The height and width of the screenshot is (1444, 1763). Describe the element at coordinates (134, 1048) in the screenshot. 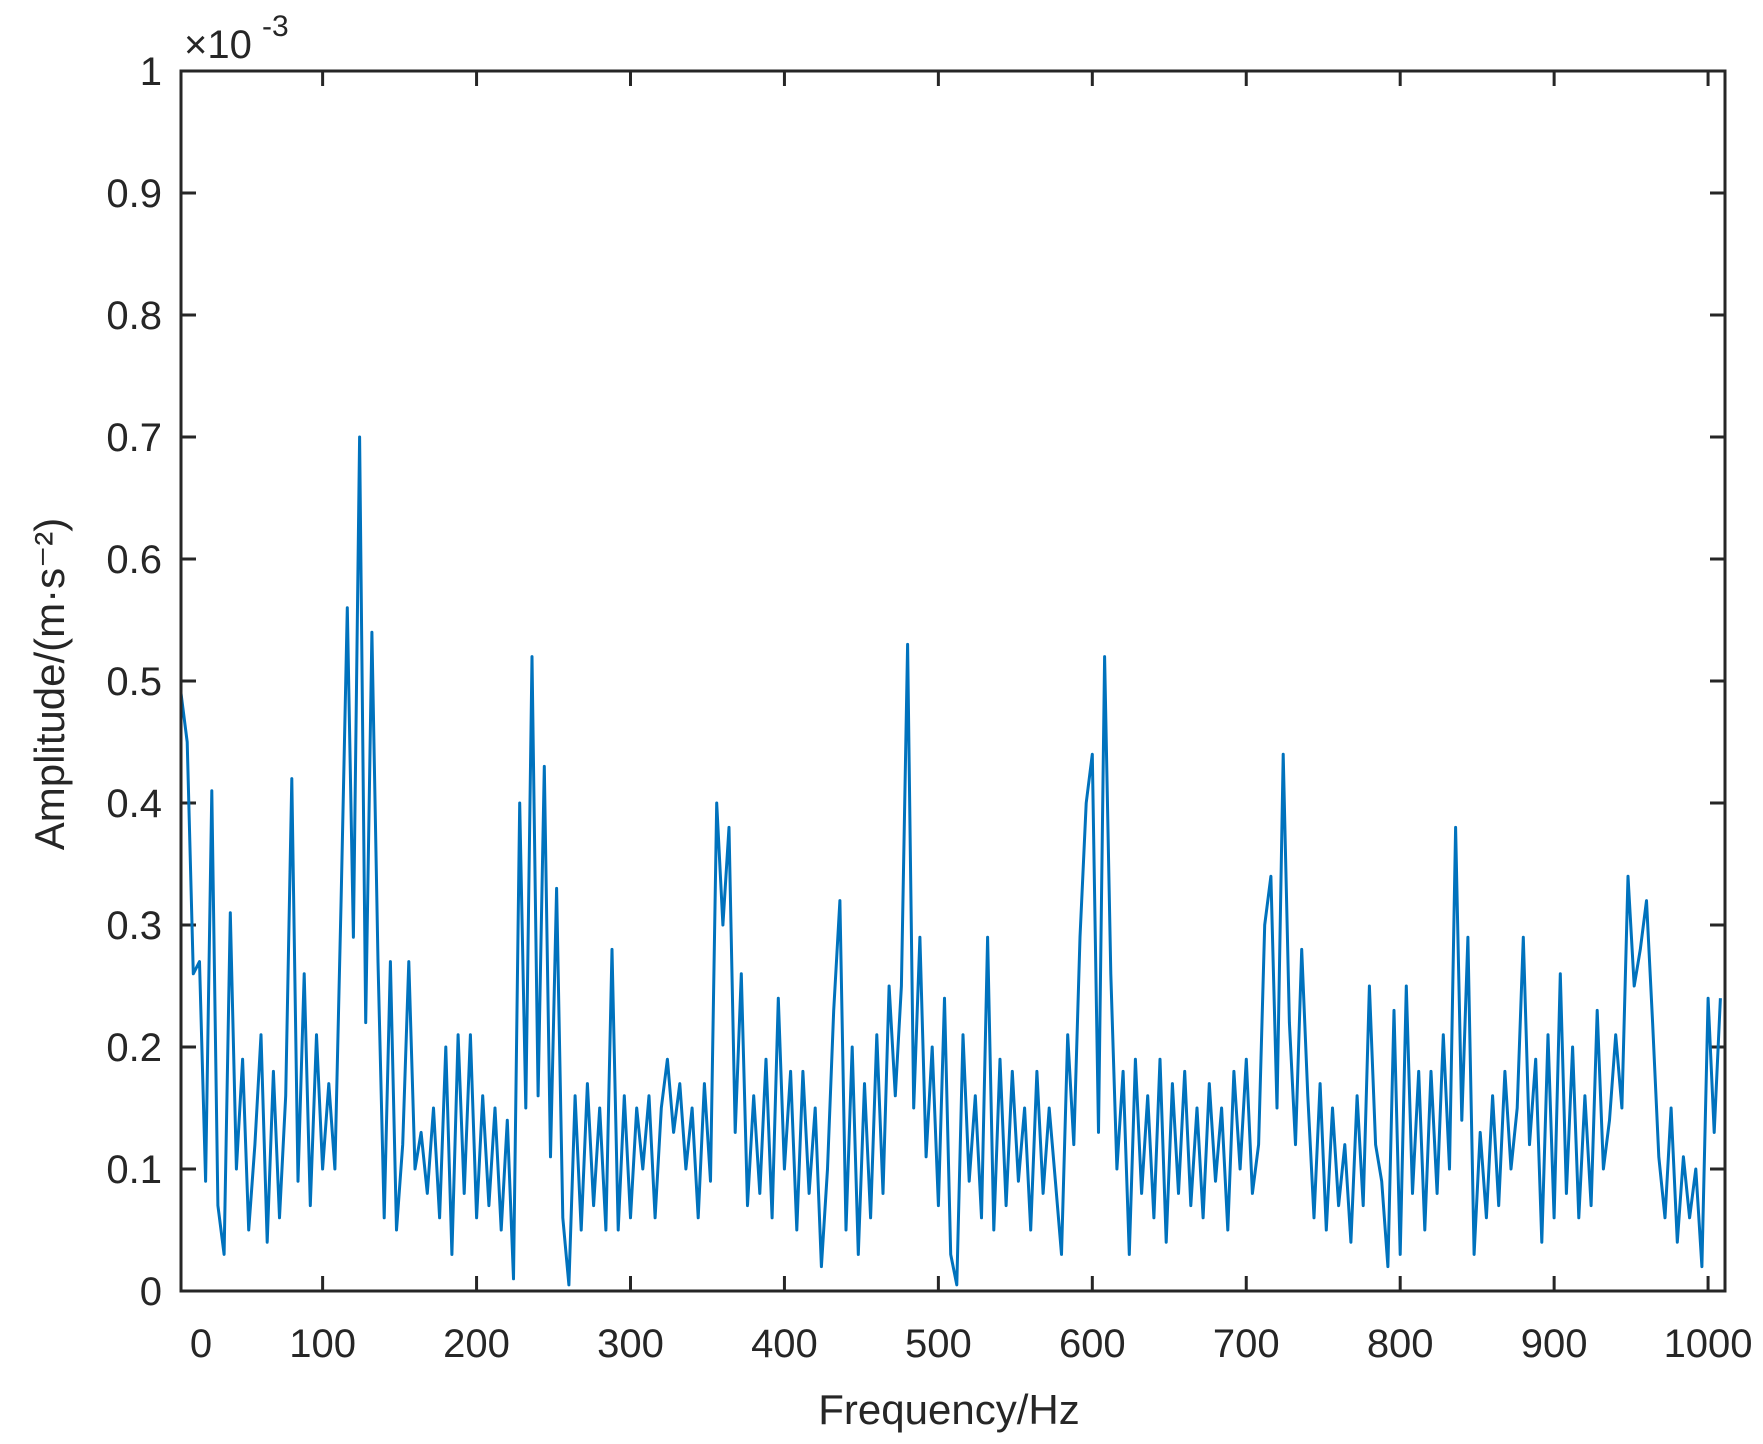

I see `y-tick-label: 0.2` at that location.